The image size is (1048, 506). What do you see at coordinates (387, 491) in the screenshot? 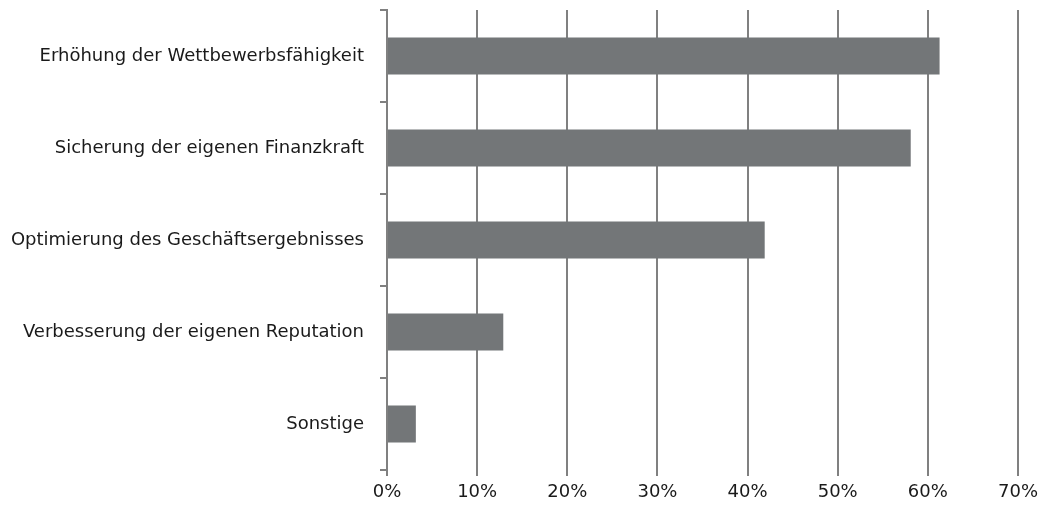
I see `x-tick-label: 0%` at bounding box center [387, 491].